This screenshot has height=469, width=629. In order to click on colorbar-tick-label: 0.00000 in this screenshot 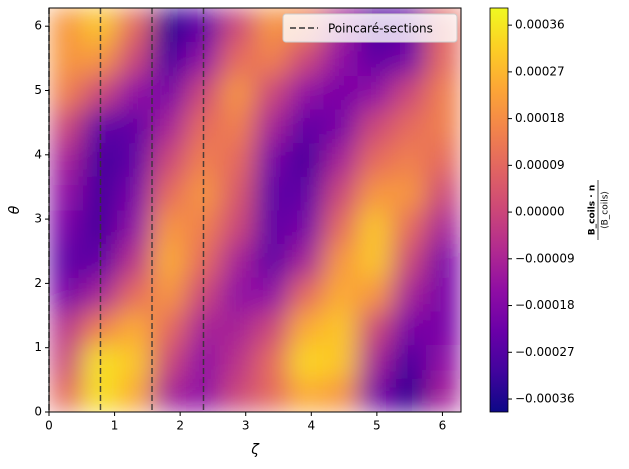, I will do `click(540, 212)`.